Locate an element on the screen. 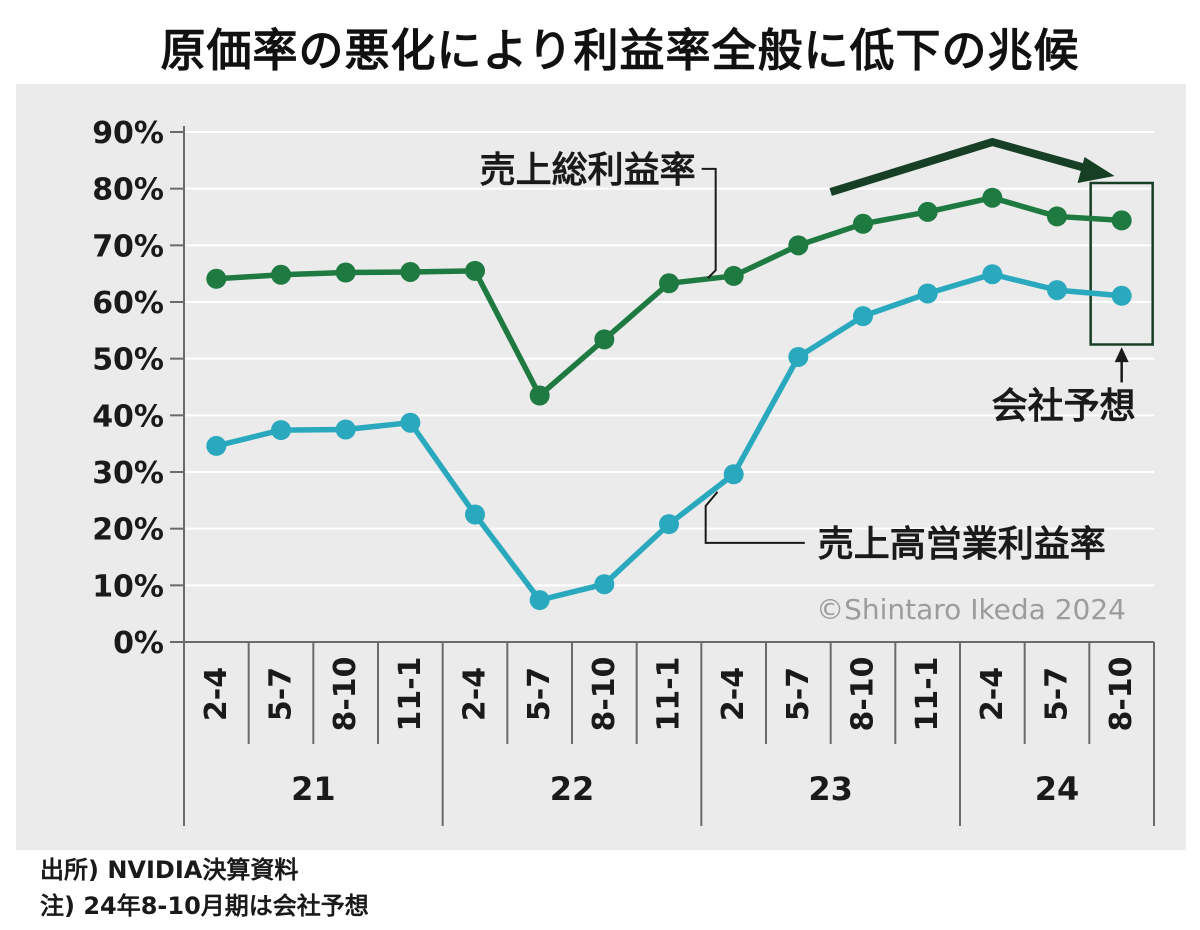 The width and height of the screenshot is (1200, 930). y-tick-label: 30% is located at coordinates (128, 473).